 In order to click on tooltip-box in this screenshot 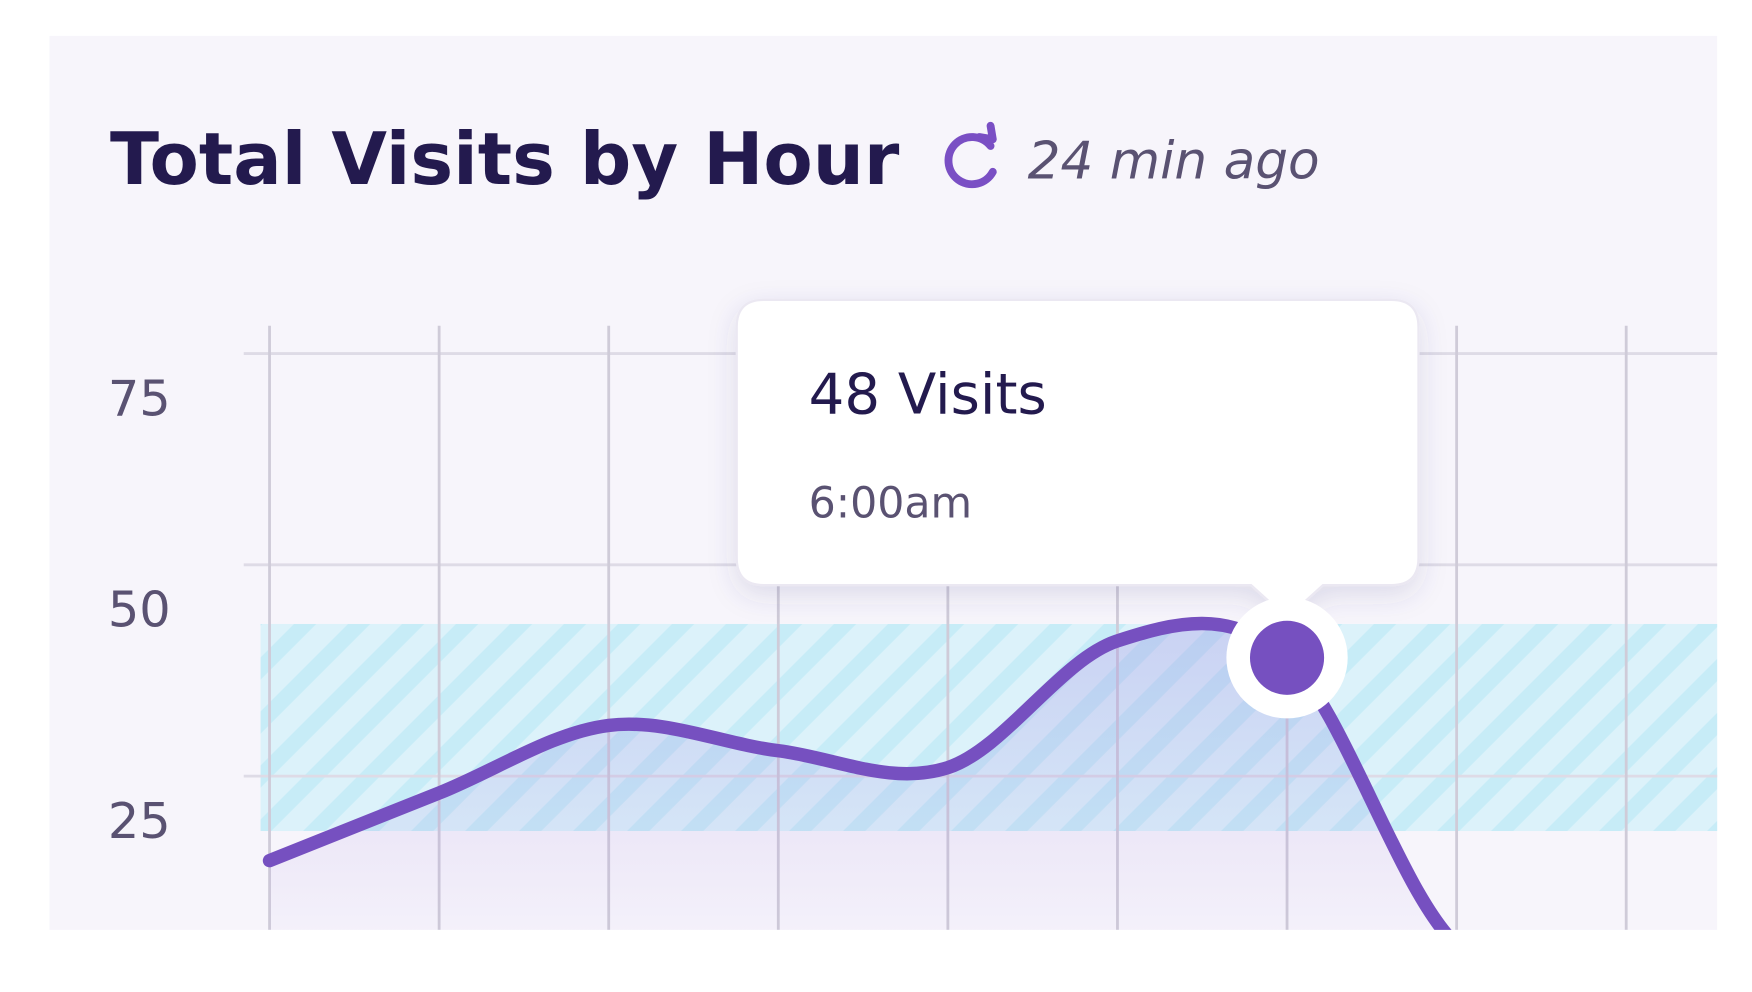, I will do `click(1077, 459)`.